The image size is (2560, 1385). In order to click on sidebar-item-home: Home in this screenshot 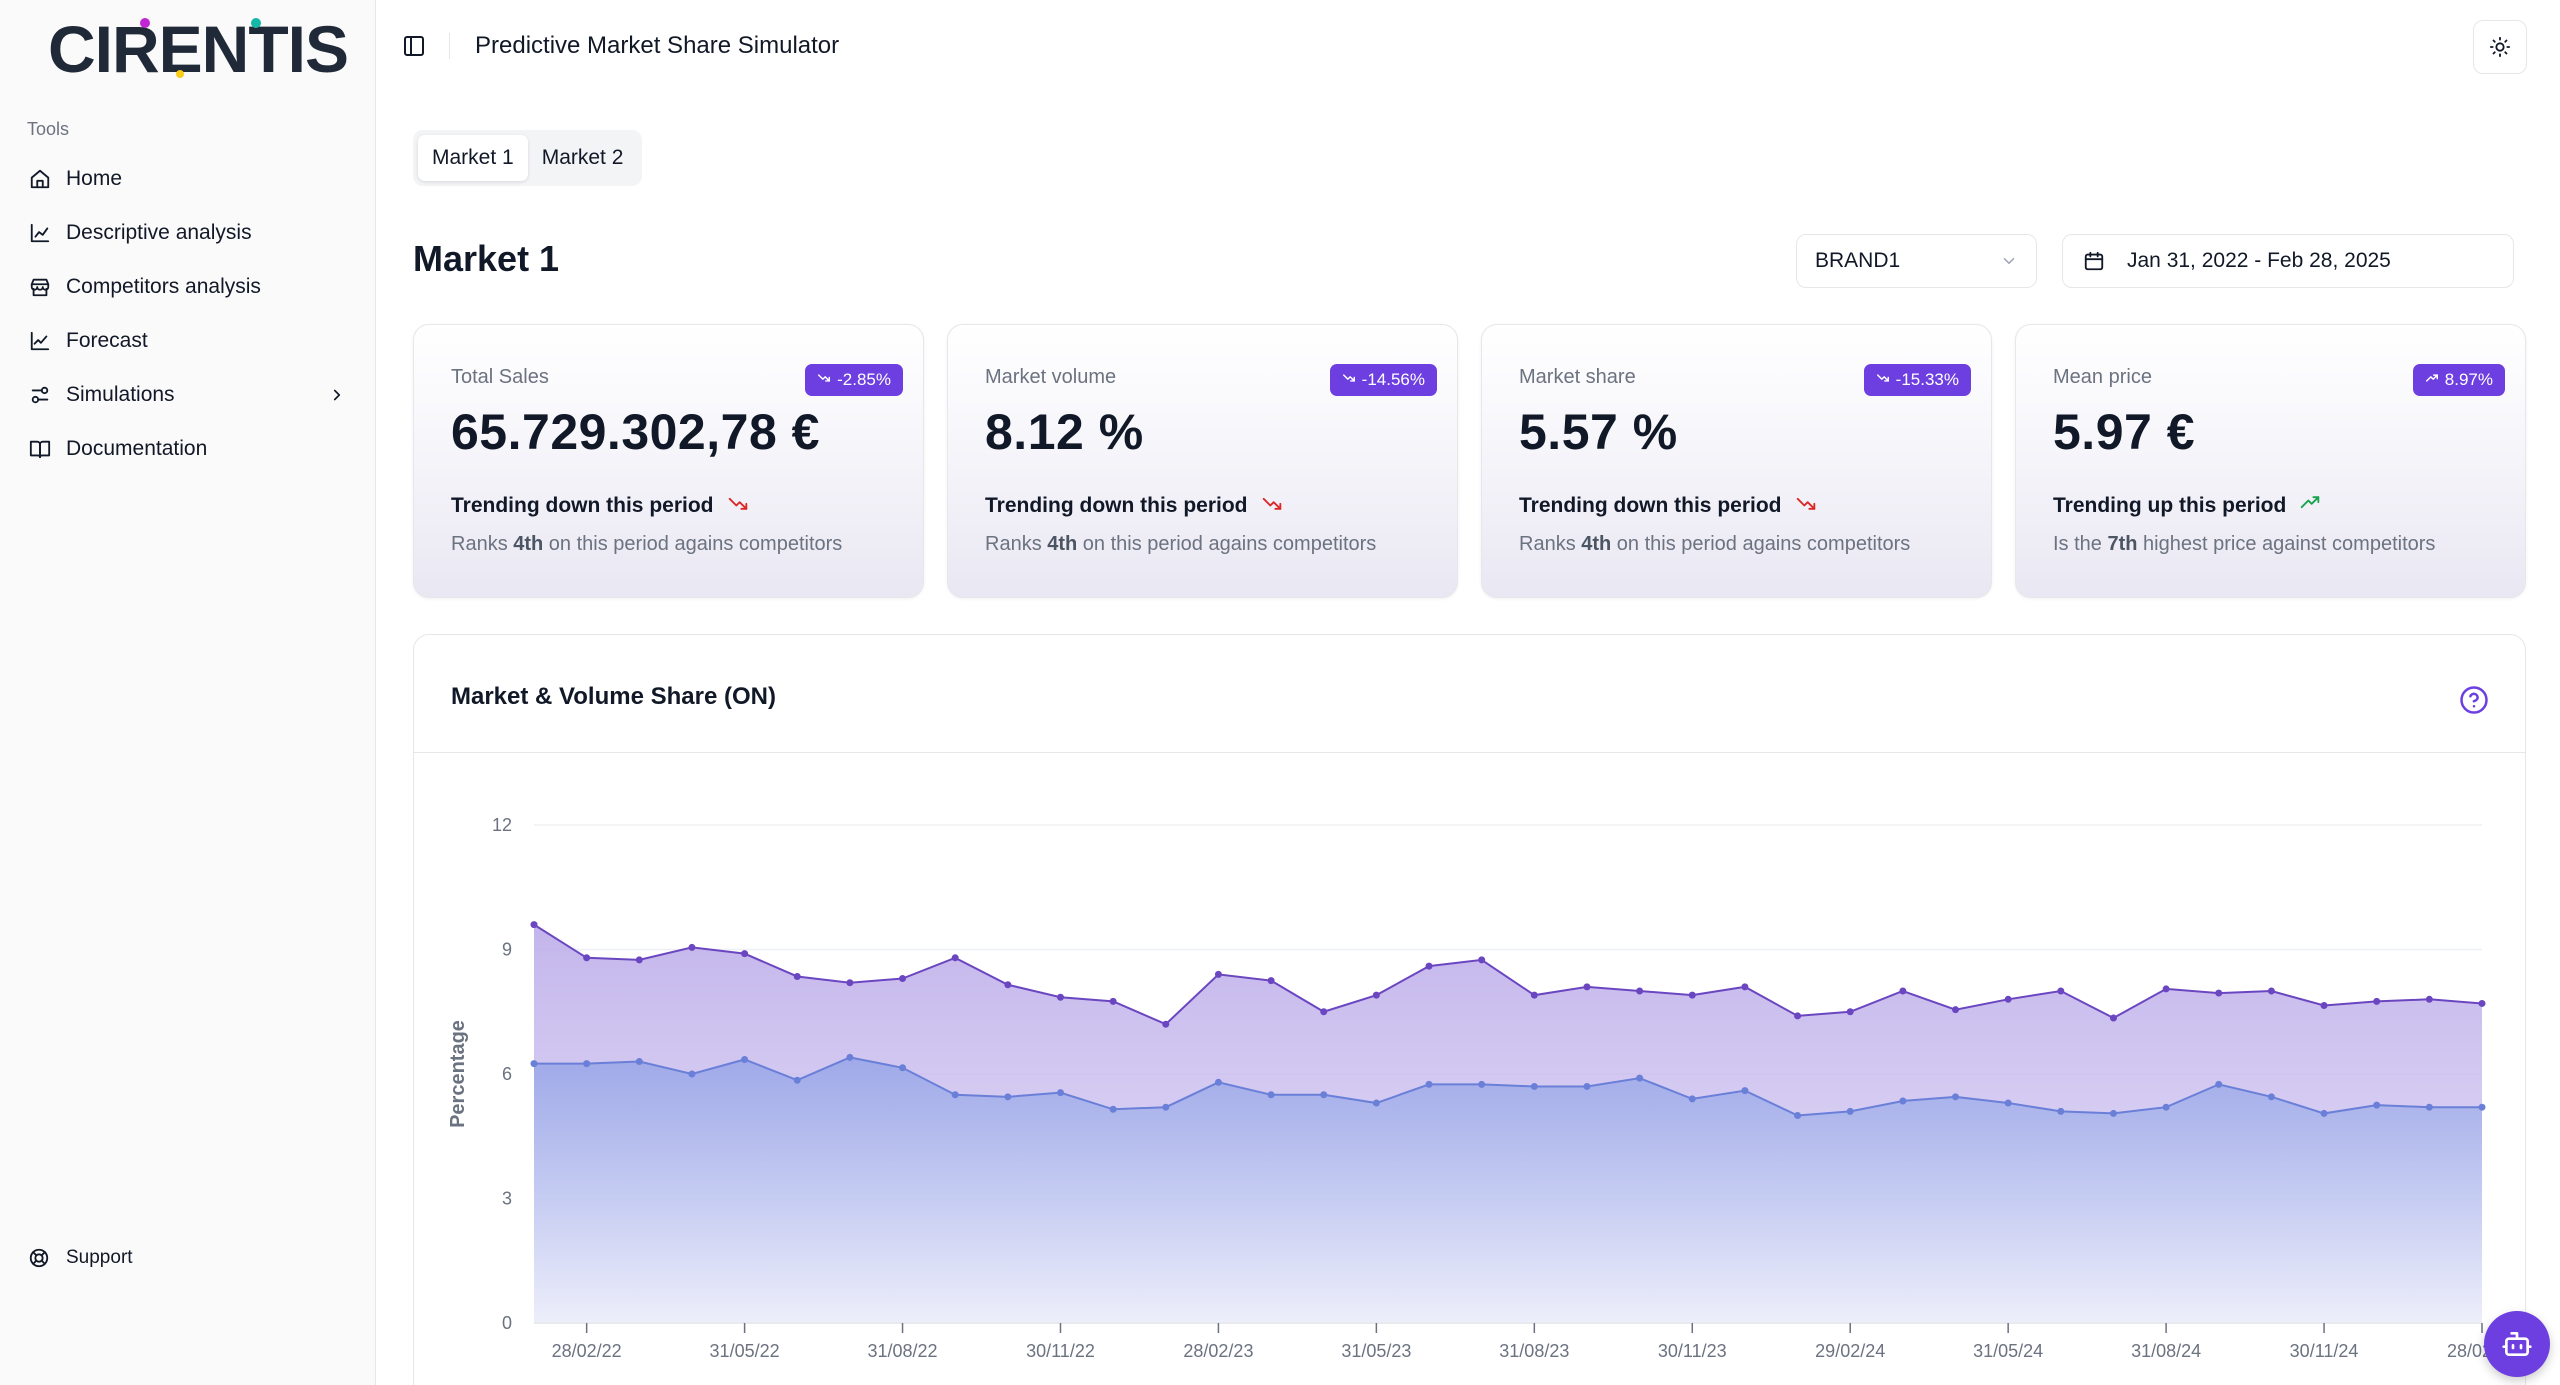, I will do `click(188, 179)`.